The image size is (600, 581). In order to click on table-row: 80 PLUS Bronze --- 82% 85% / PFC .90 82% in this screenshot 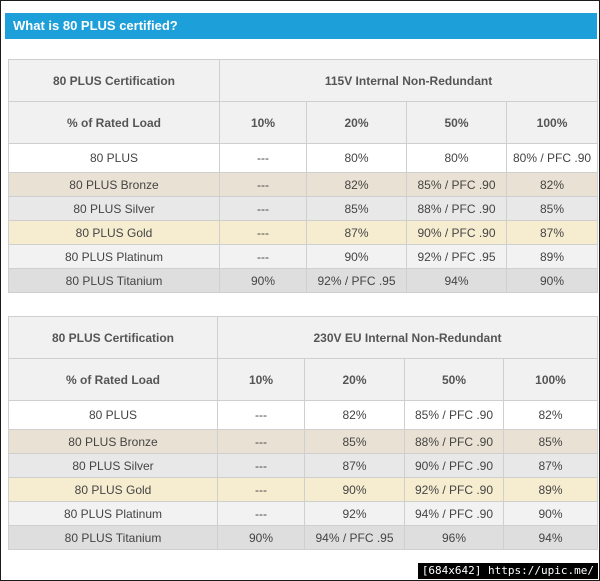, I will do `click(303, 184)`.